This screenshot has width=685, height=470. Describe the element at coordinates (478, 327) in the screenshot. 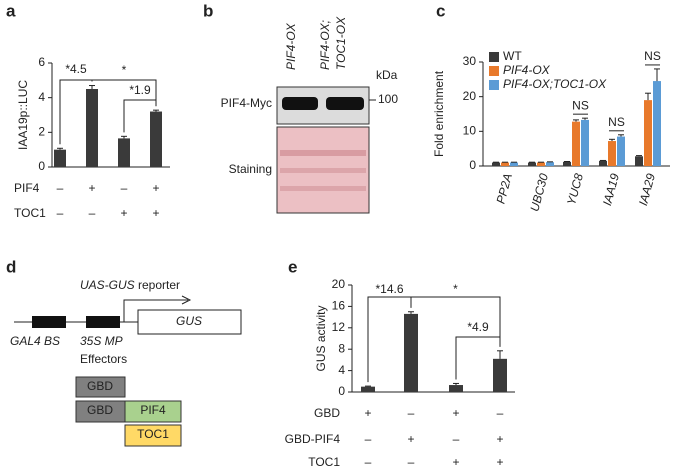

I see `significance-label: *4.9` at that location.